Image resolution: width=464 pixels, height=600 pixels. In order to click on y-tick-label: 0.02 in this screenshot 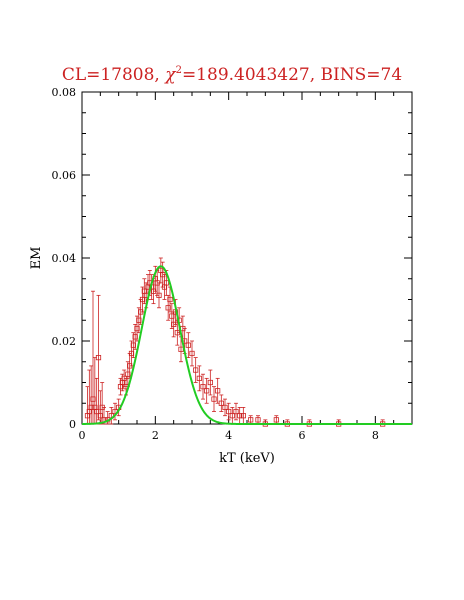, I will do `click(64, 341)`.